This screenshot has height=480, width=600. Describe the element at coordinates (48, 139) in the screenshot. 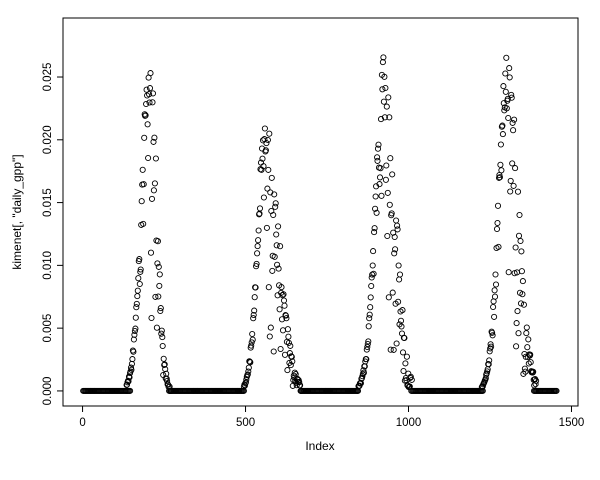

I see `y-tick-label: 0.020` at that location.